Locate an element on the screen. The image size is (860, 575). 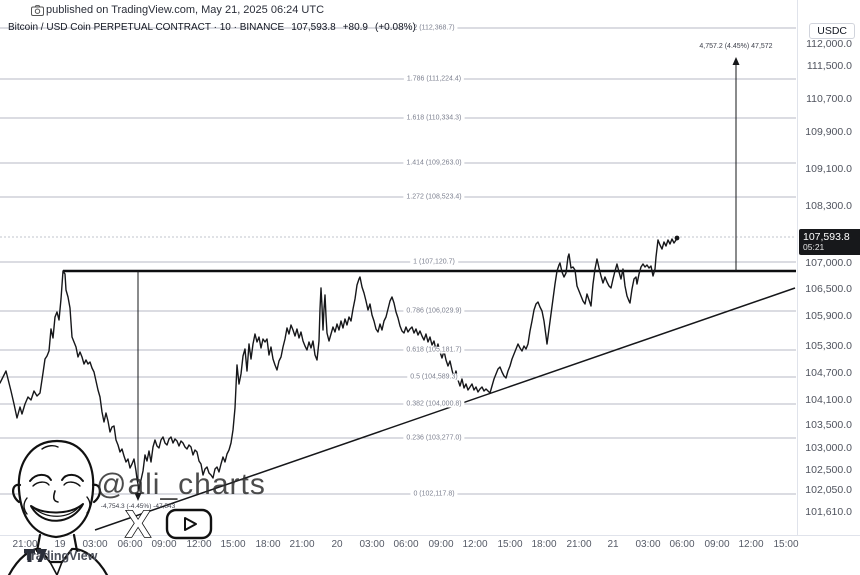
youtube-icon is located at coordinates (189, 524).